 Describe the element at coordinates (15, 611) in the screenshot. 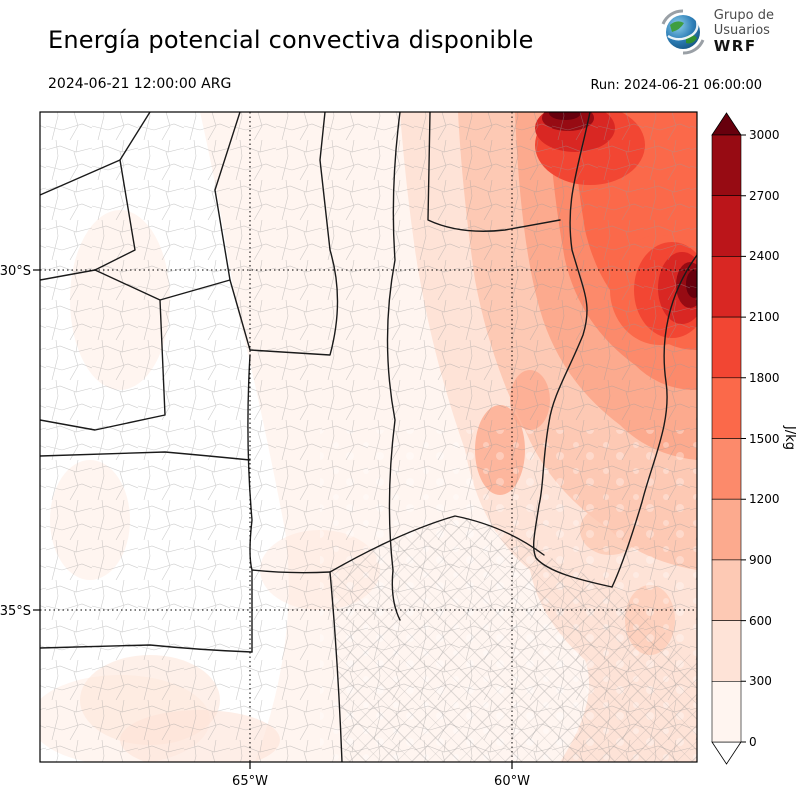

I see `ytick-35s: 35°S` at that location.